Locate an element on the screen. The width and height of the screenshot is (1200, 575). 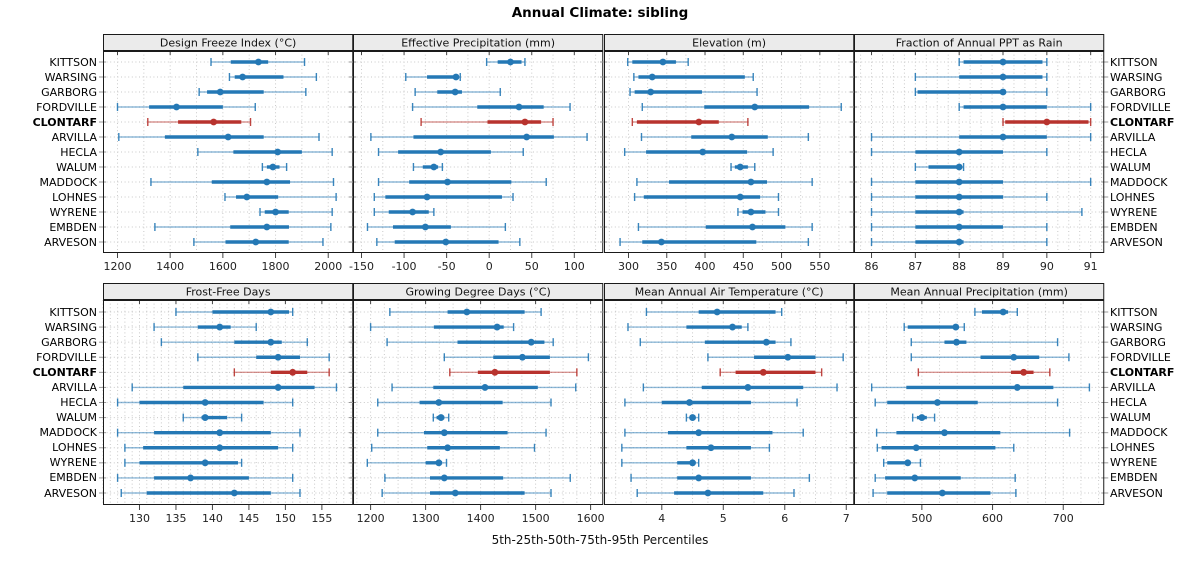
station-label-left-arveson: ARVESON is located at coordinates (70, 493).